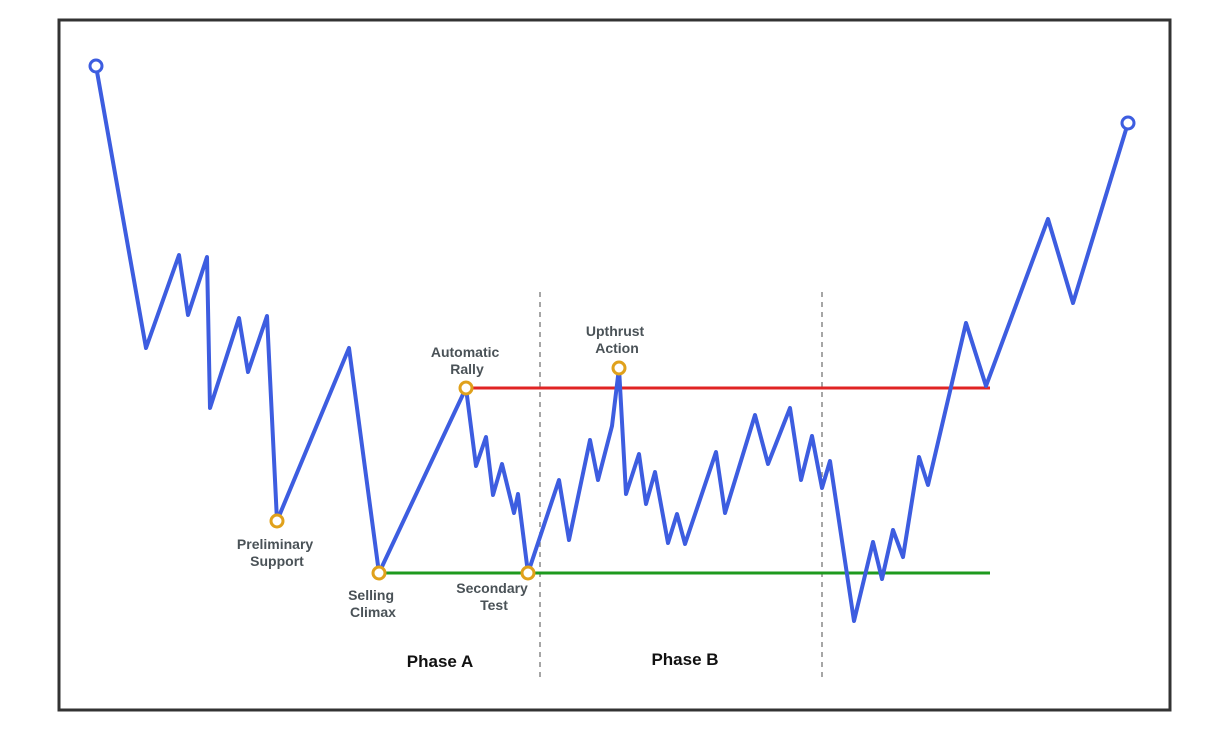 This screenshot has height=730, width=1211. What do you see at coordinates (371, 595) in the screenshot?
I see `selling-climax-label-line-1: Selling` at bounding box center [371, 595].